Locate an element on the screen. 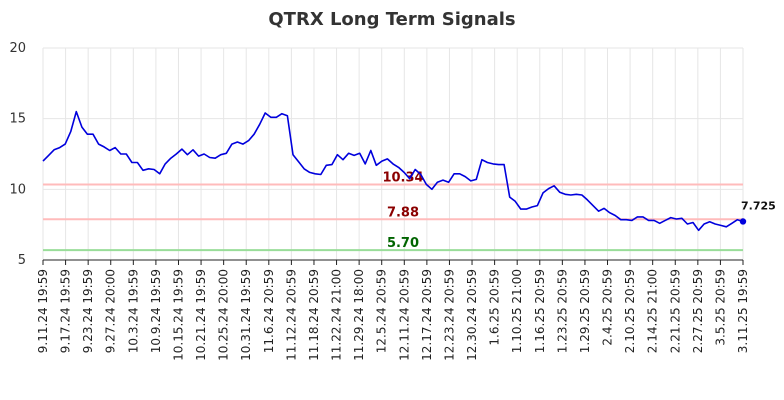 The height and width of the screenshot is (400, 784). reference-line-label: 5.70 is located at coordinates (403, 243).